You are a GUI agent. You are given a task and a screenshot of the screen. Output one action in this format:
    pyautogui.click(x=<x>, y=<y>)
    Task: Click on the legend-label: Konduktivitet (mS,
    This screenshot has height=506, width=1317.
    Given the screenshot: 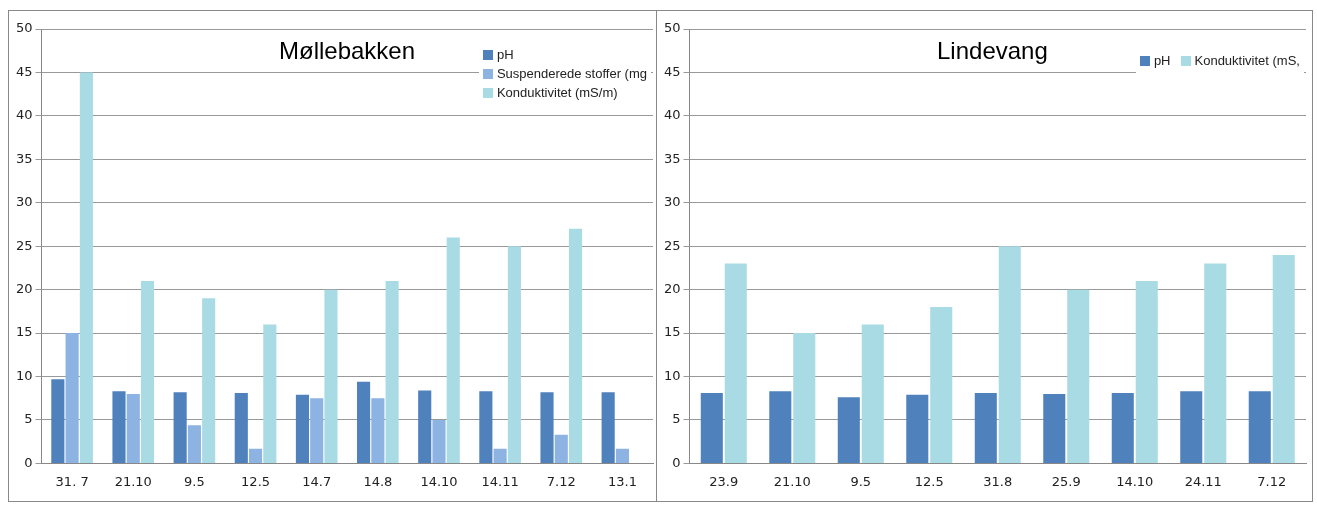 What is the action you would take?
    pyautogui.click(x=1247, y=60)
    